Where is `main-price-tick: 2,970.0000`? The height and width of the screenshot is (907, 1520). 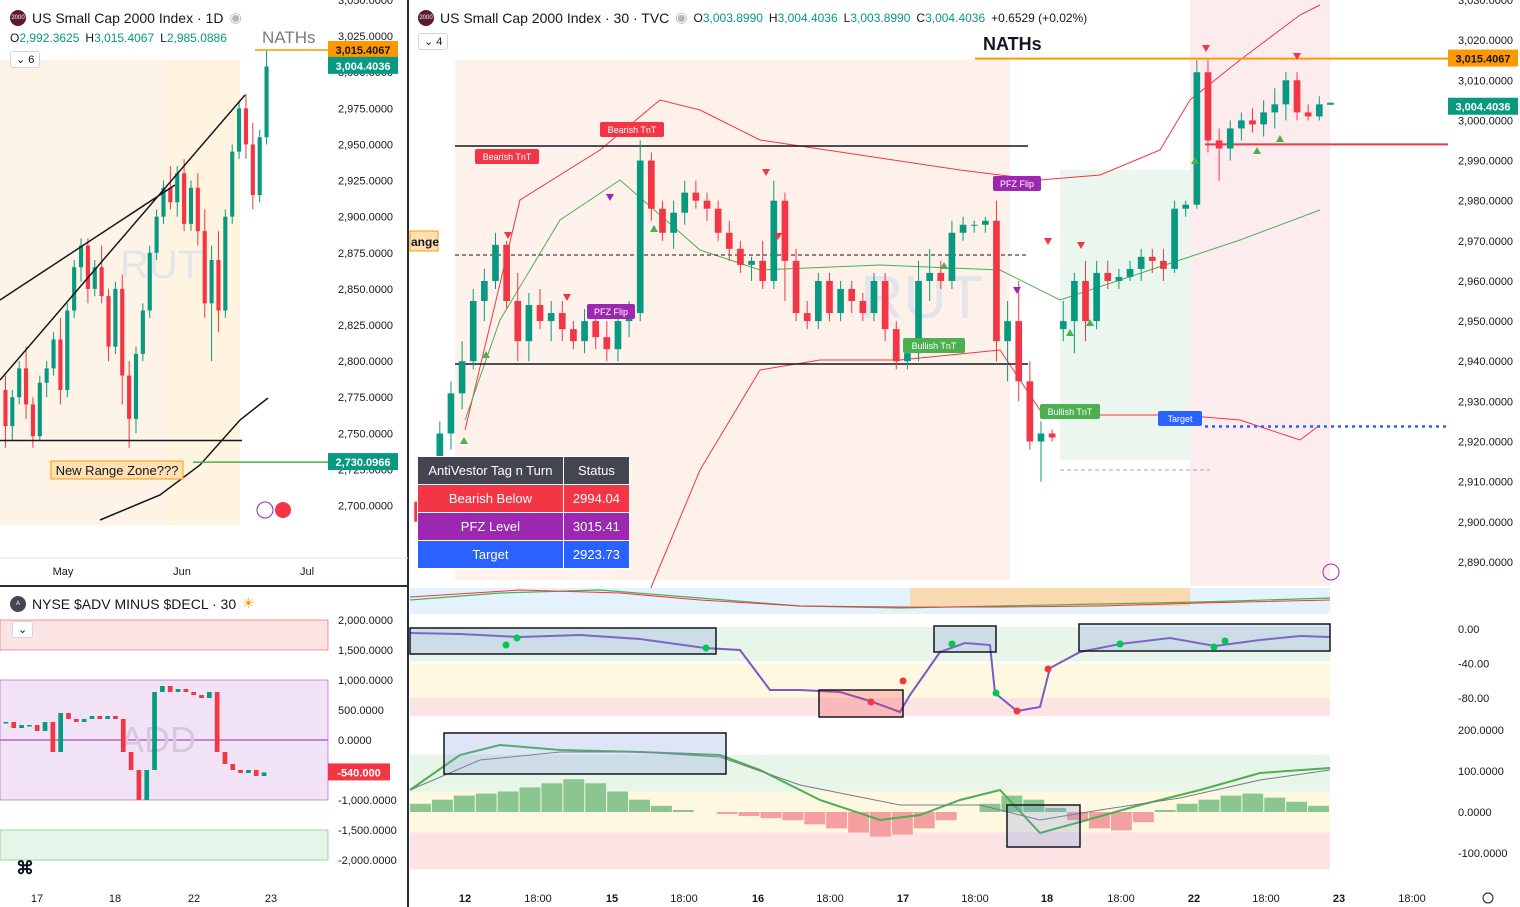
main-price-tick: 2,970.0000 is located at coordinates (1485, 242).